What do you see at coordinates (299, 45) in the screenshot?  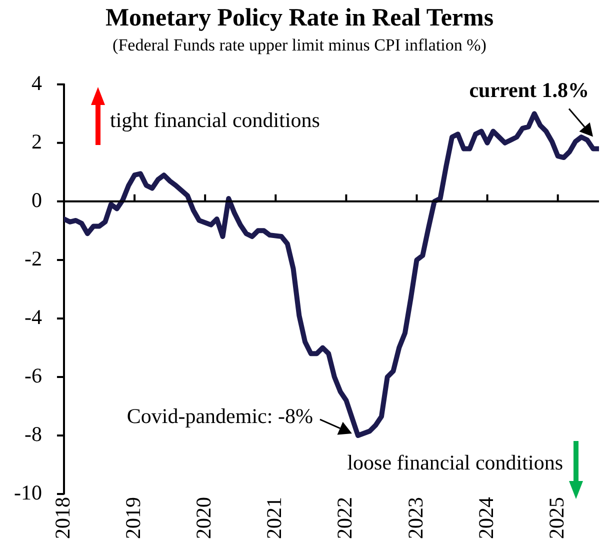 I see `chart-subtitle: (Federal Funds rate upper limit minus CPI inflation %)` at bounding box center [299, 45].